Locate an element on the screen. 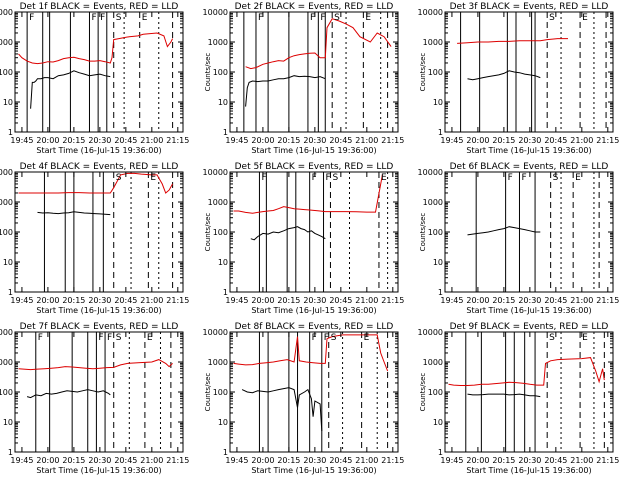 Image resolution: width=640 pixels, height=480 pixels. panel-title: Det 7f BLACK = Events, RED = LLD is located at coordinates (99, 327).